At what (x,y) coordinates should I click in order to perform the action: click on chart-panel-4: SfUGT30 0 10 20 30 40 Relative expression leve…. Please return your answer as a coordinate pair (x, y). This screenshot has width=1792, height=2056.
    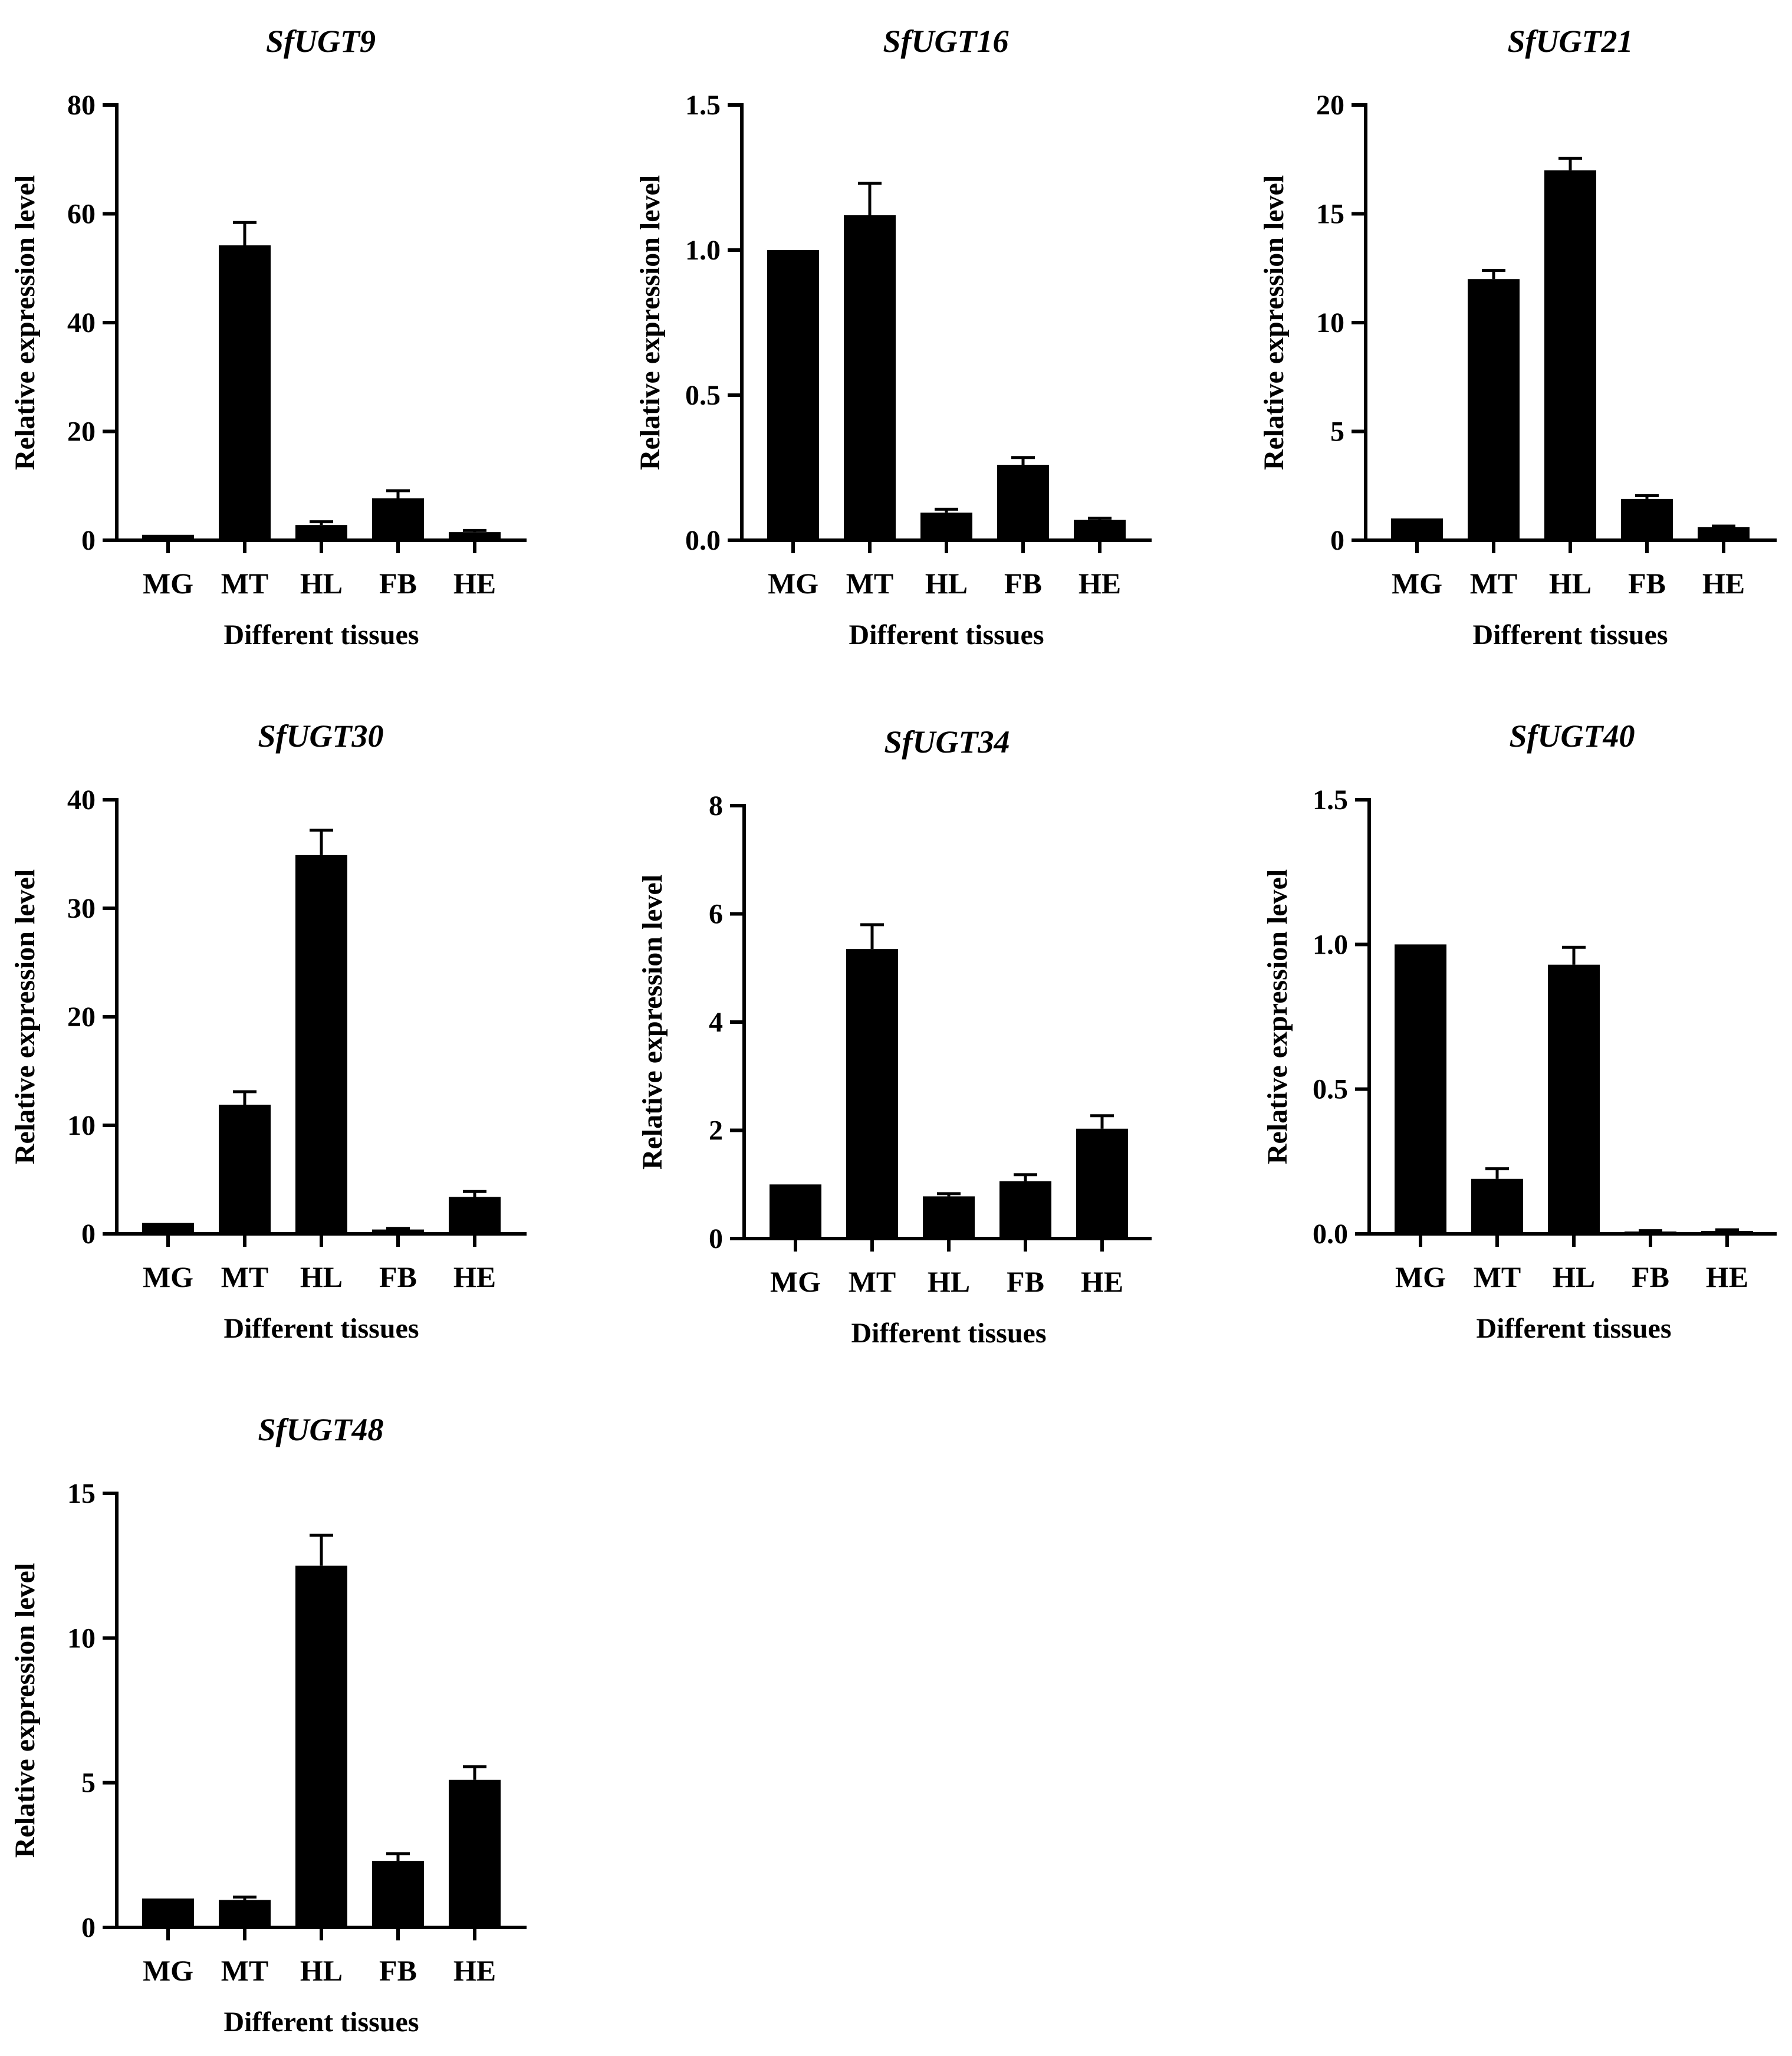
    Looking at the image, I should click on (268, 1031).